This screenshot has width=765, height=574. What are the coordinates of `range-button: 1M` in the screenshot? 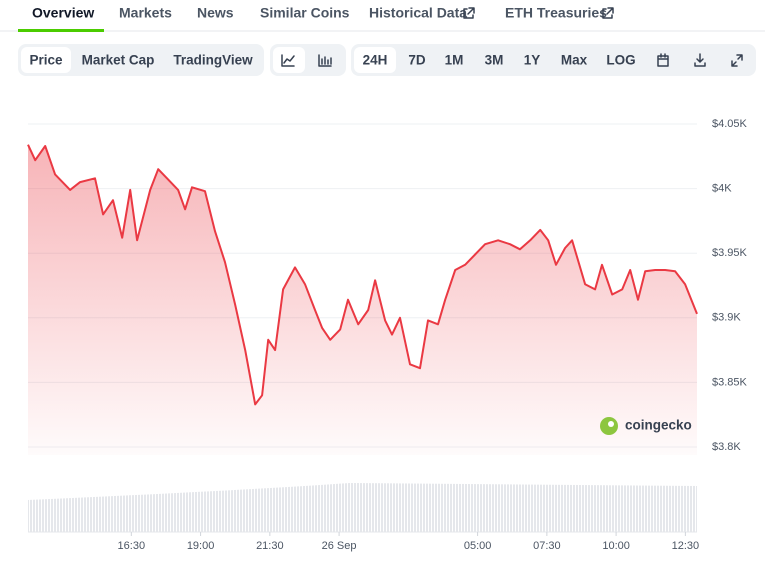 It's located at (454, 60).